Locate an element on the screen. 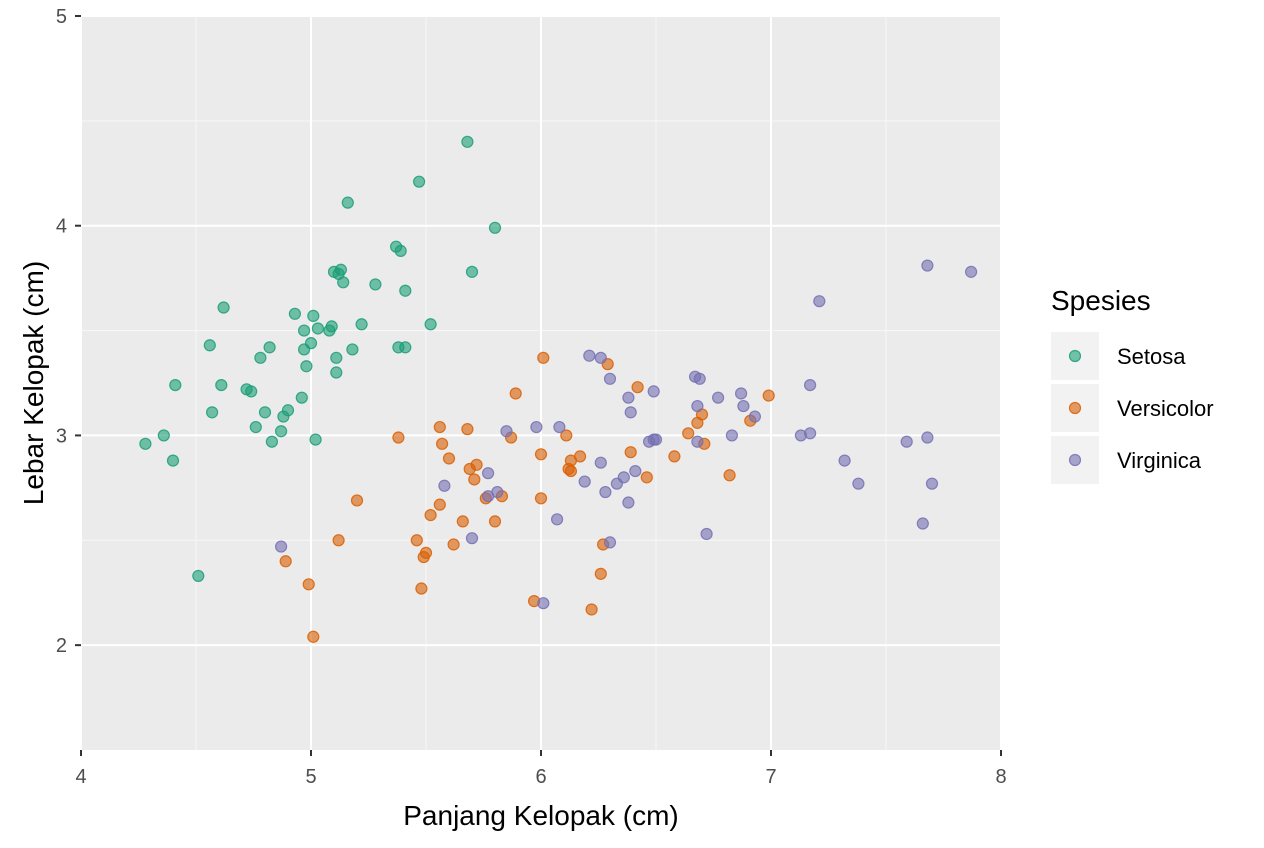 The height and width of the screenshot is (848, 1264). legend-label-virginica: Virginica is located at coordinates (1159, 460).